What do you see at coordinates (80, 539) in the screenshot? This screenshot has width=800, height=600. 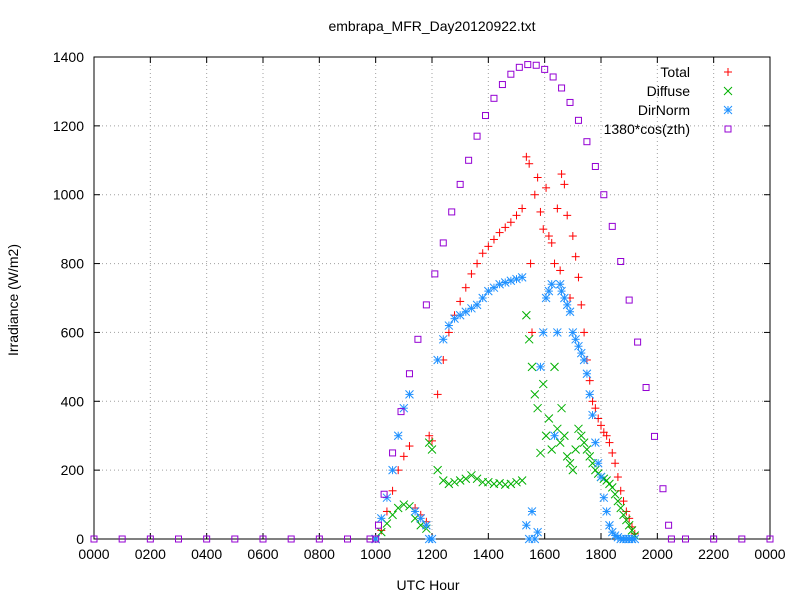 I see `y-tick-label: 0` at bounding box center [80, 539].